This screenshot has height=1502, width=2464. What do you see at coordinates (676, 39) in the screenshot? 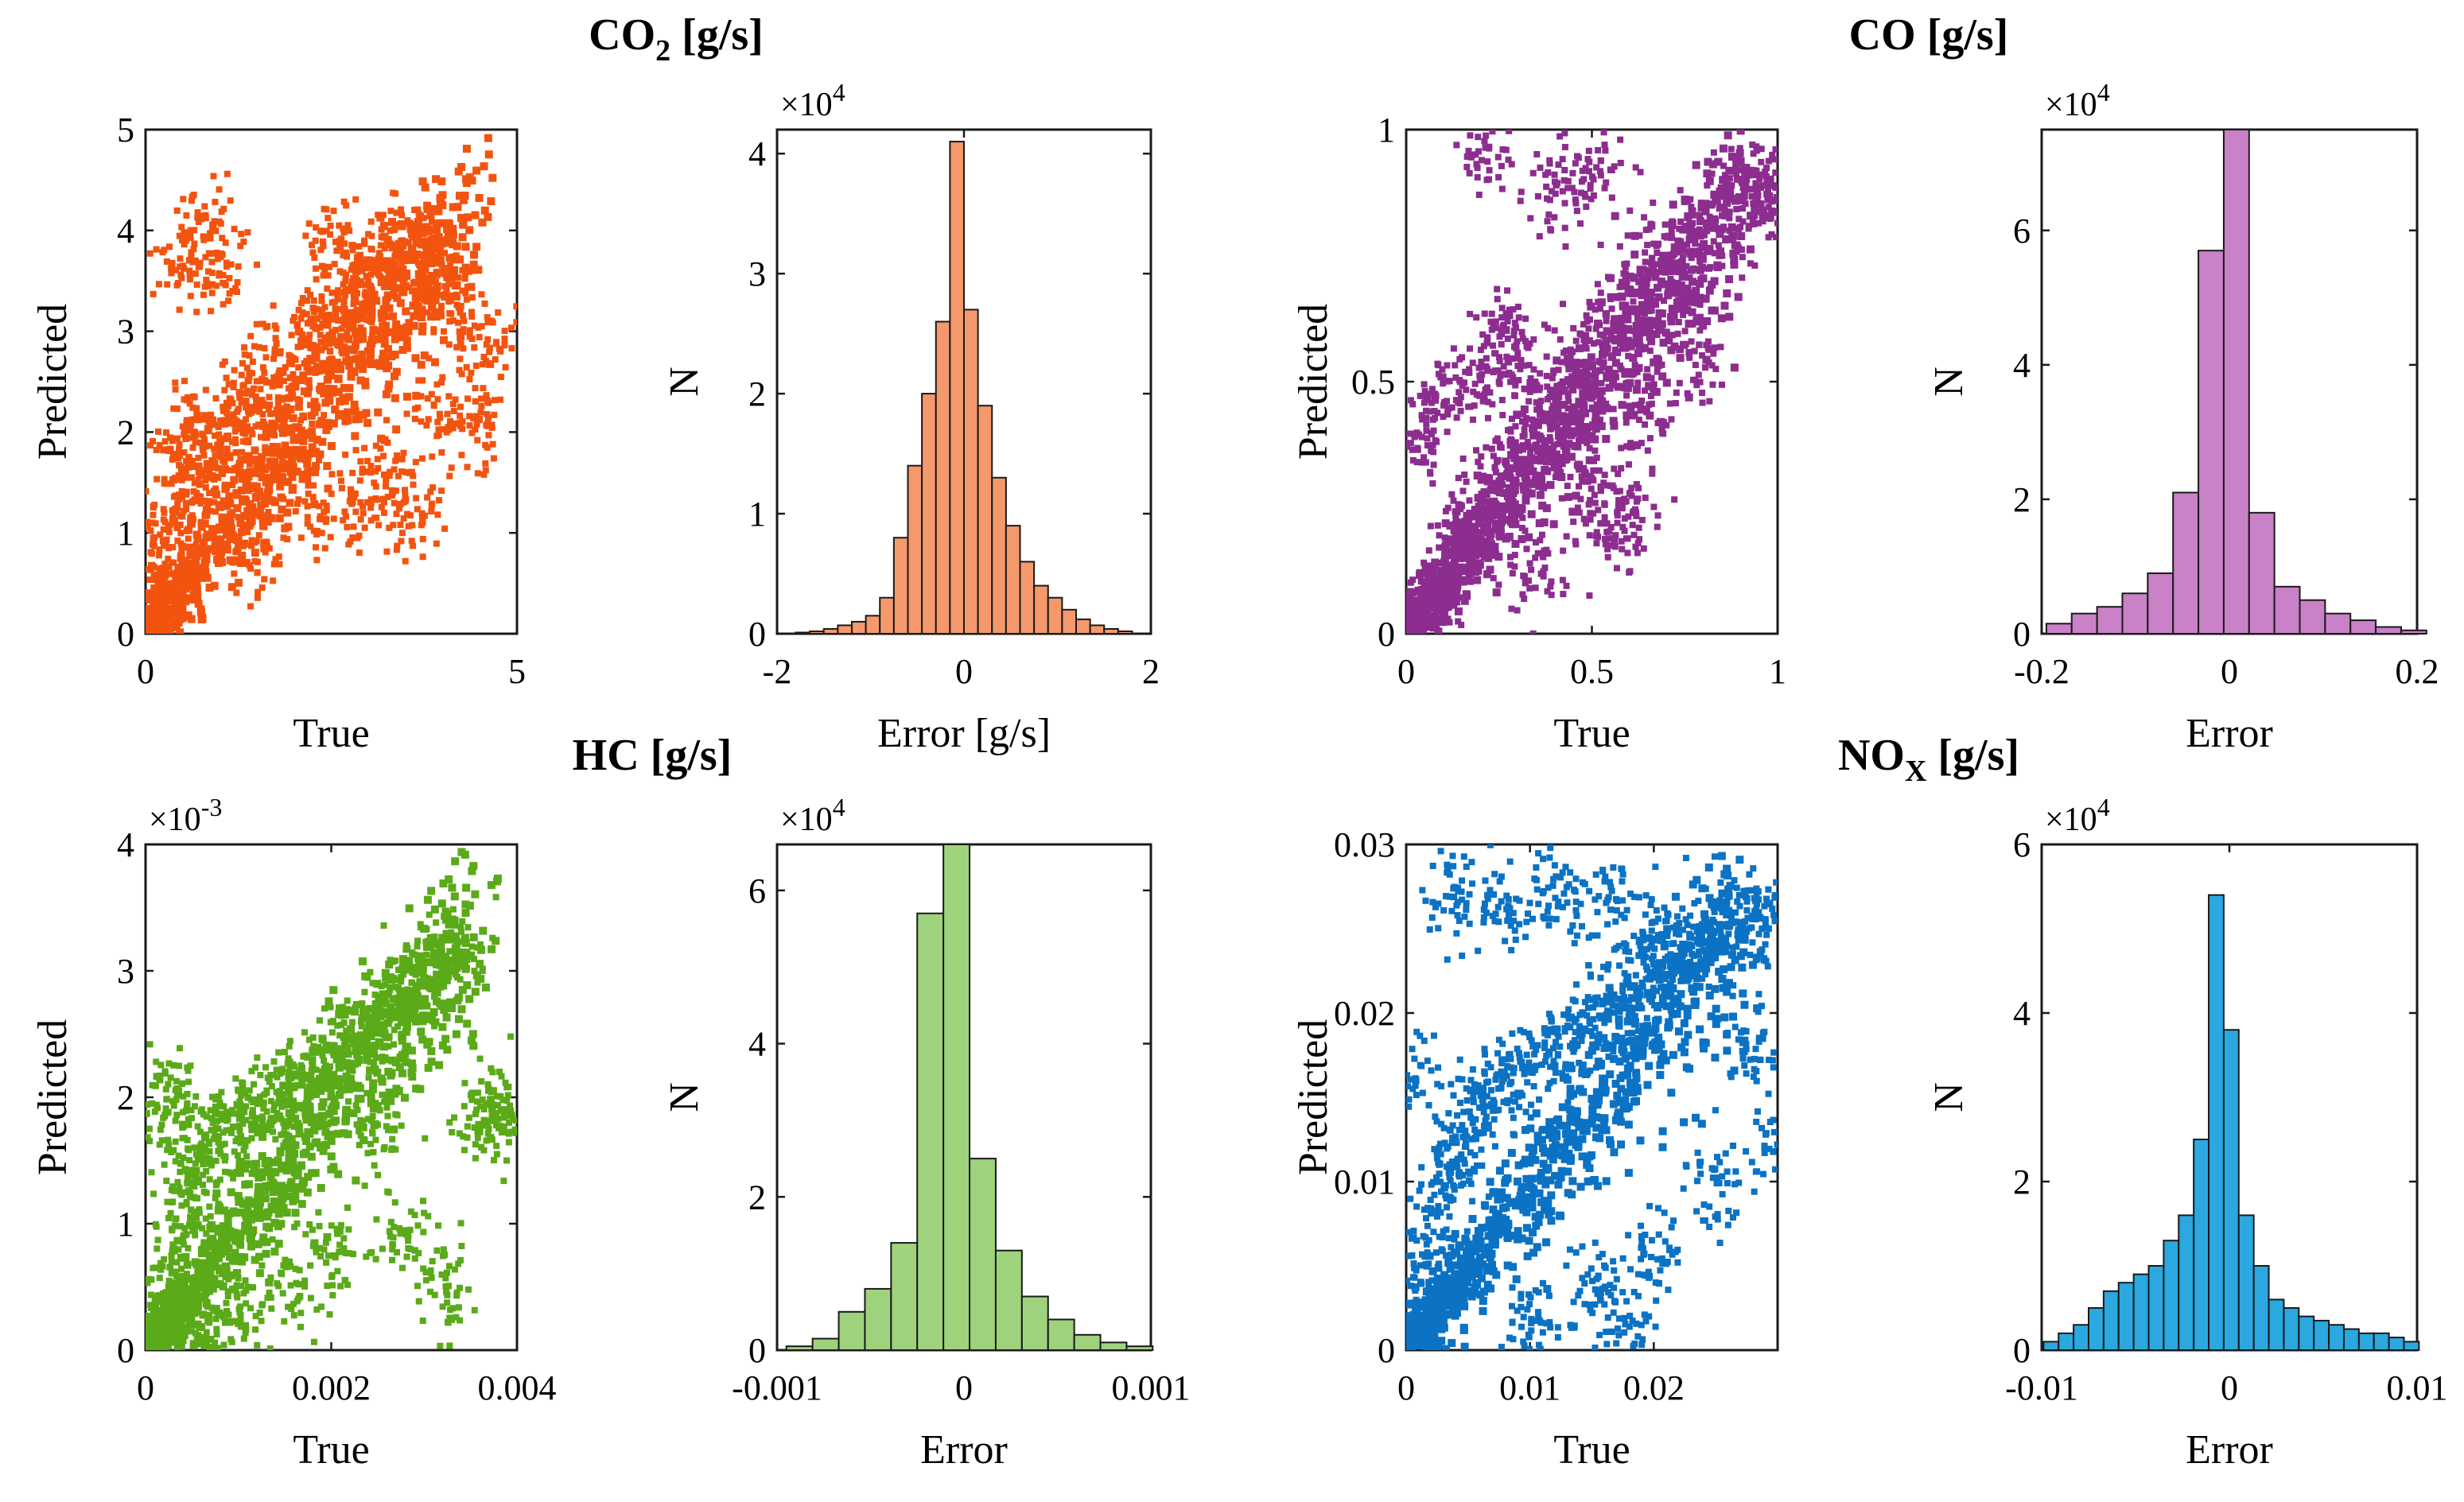
I see `co2-panel-title: CO2 [g/s]` at bounding box center [676, 39].